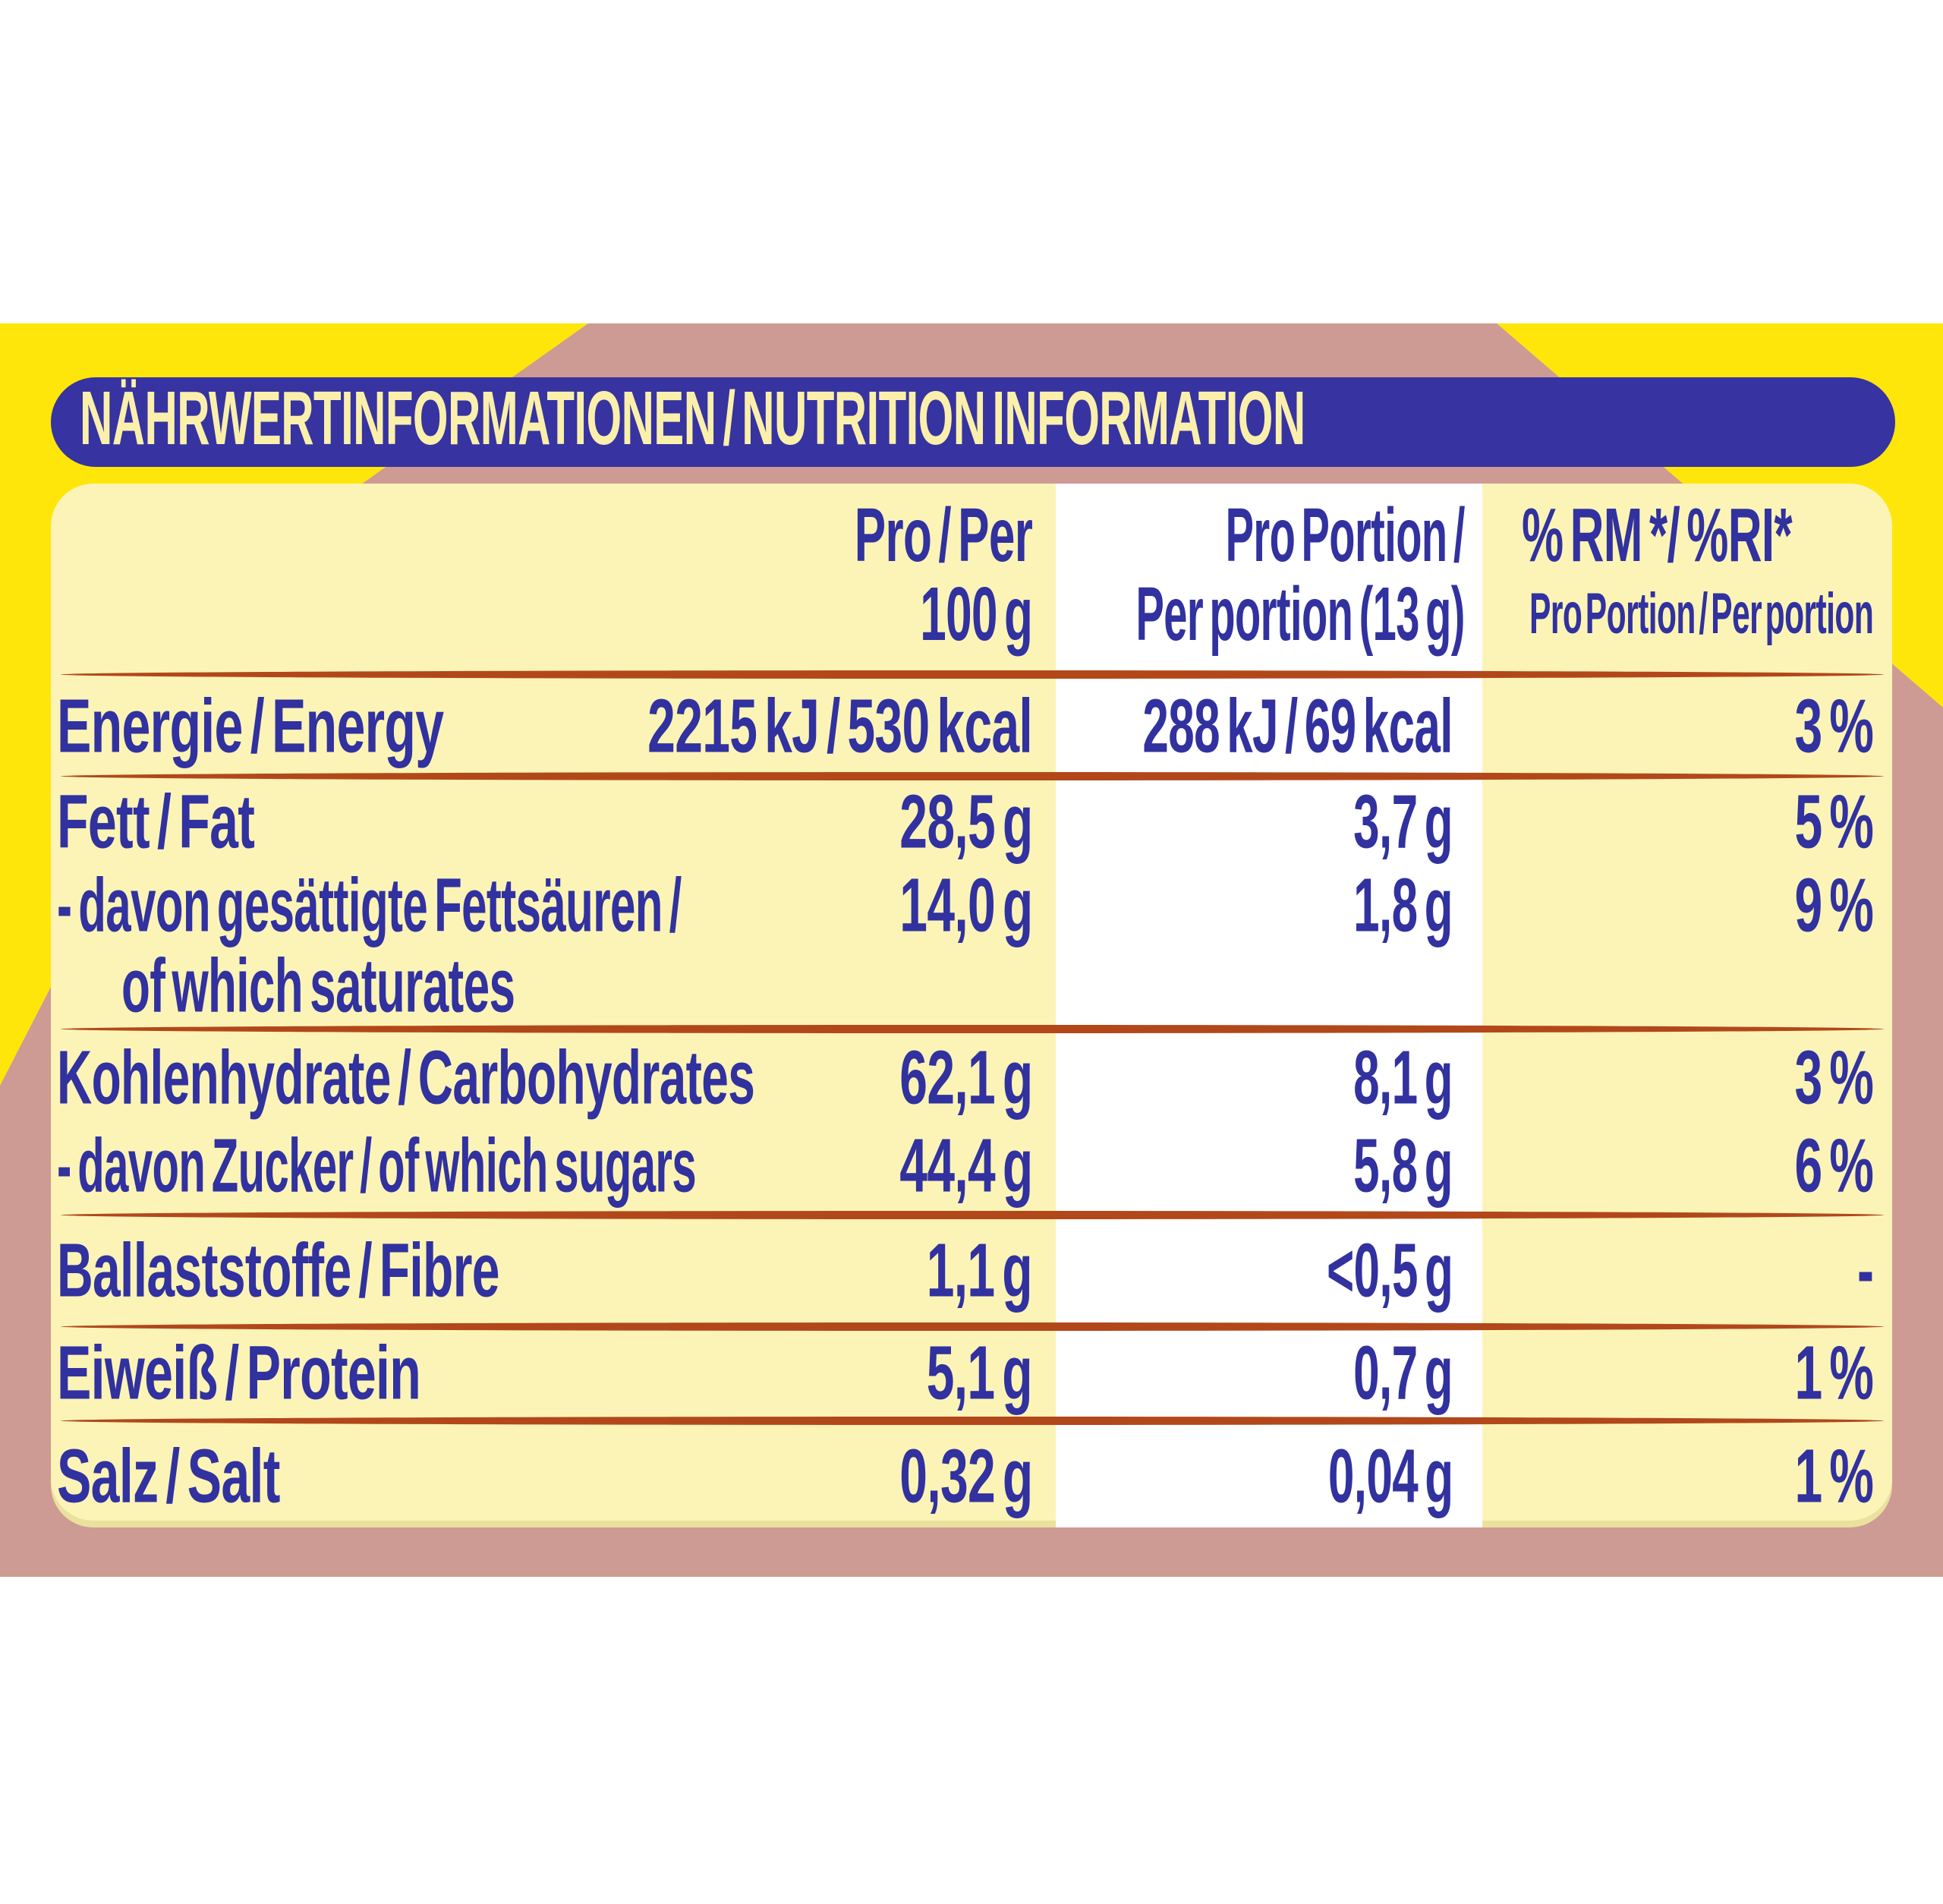  I want to click on row-label: Salz / Salt, so click(168, 1475).